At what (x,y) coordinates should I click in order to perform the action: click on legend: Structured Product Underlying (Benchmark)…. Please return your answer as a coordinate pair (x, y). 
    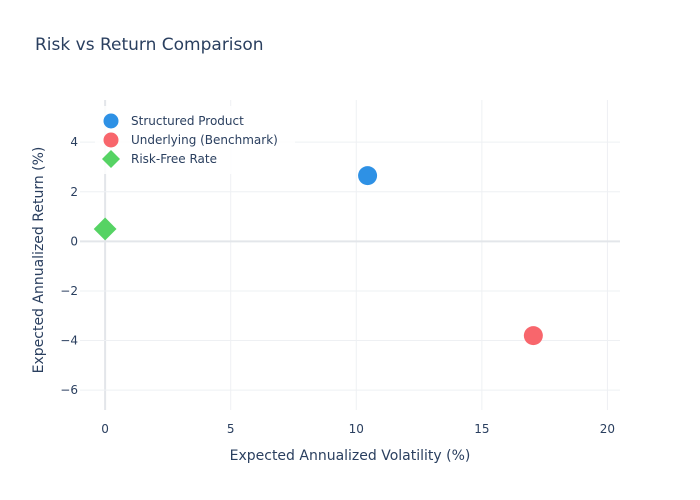
    Looking at the image, I should click on (195, 140).